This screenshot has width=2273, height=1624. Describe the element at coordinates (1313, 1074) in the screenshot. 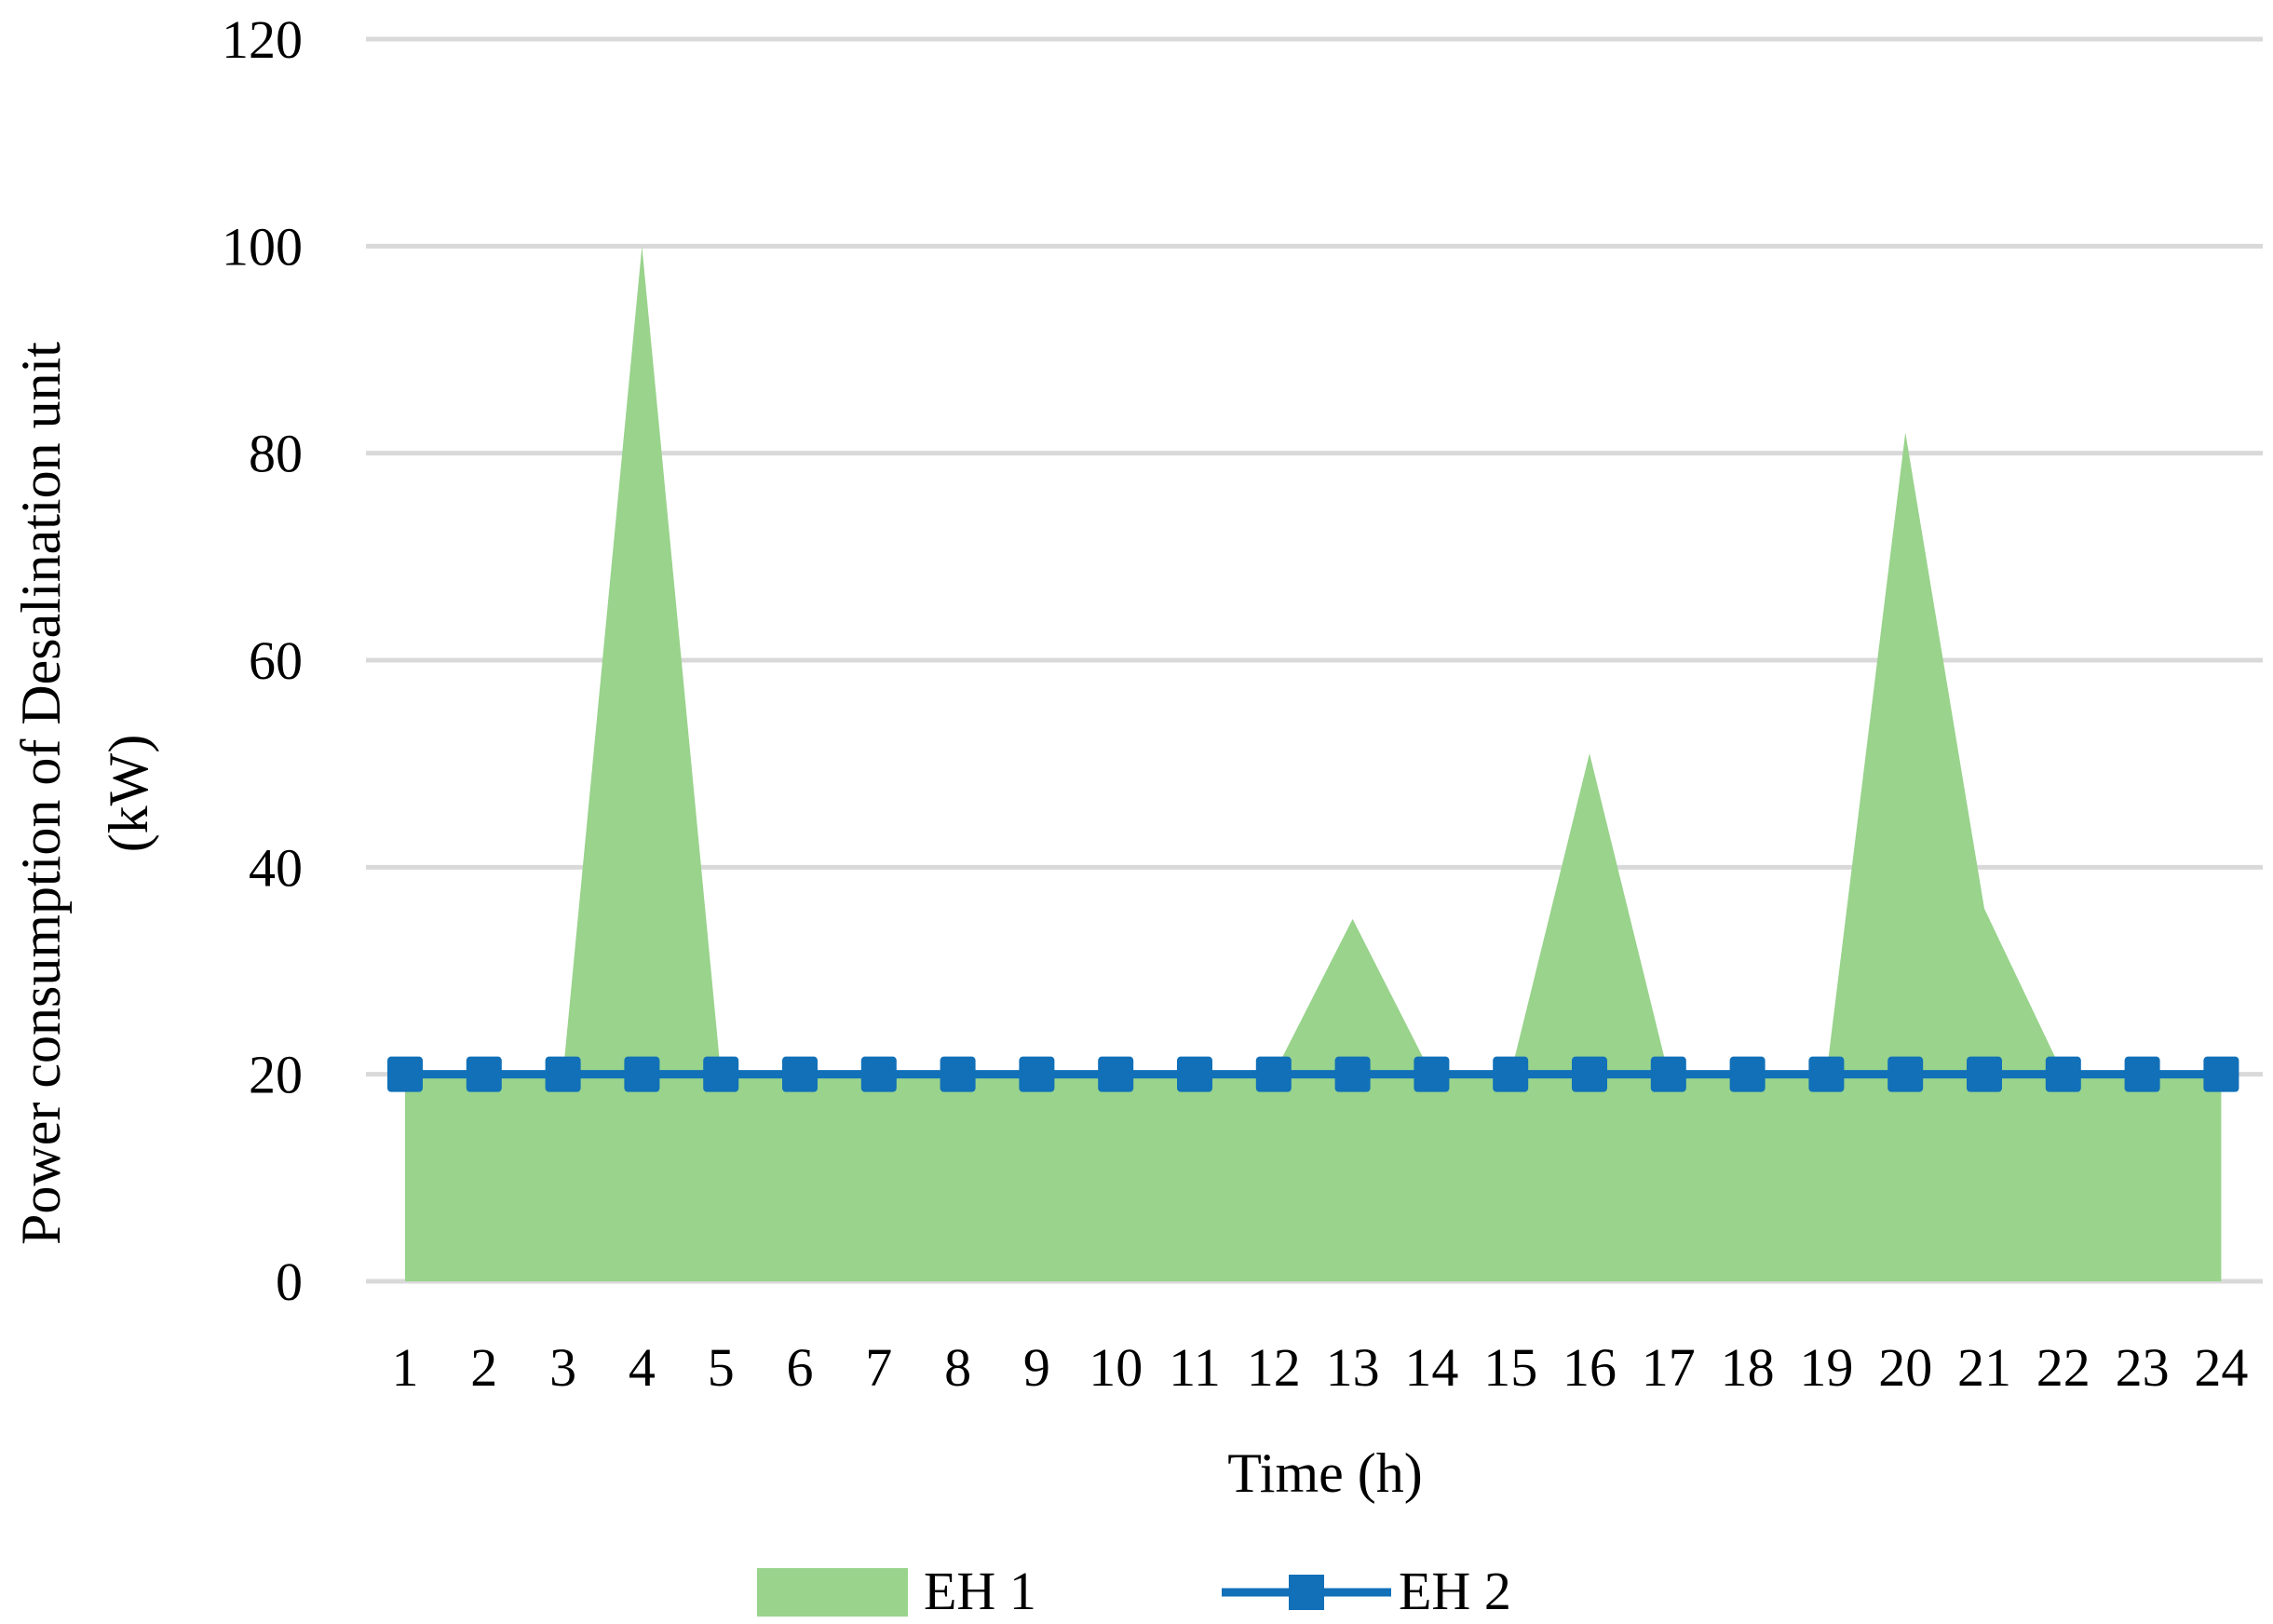

I see `eh2-line-series` at that location.